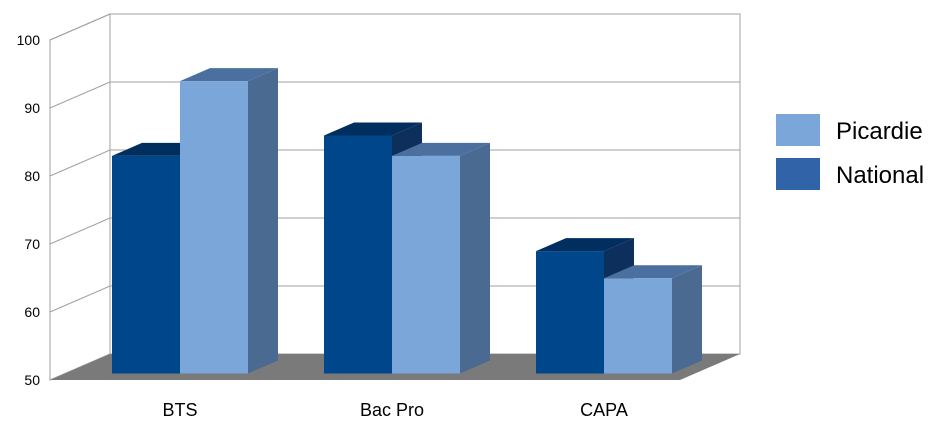  What do you see at coordinates (879, 131) in the screenshot?
I see `legend-label-picardie: Picardie` at bounding box center [879, 131].